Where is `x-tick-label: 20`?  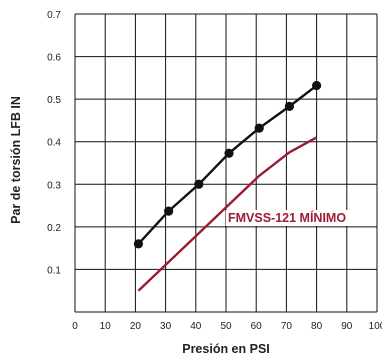
x-tick-label: 20 is located at coordinates (136, 326).